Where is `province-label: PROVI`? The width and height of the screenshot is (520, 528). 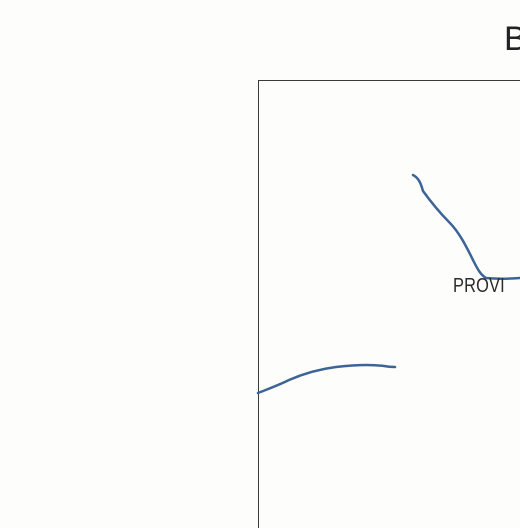
province-label: PROVI is located at coordinates (479, 286).